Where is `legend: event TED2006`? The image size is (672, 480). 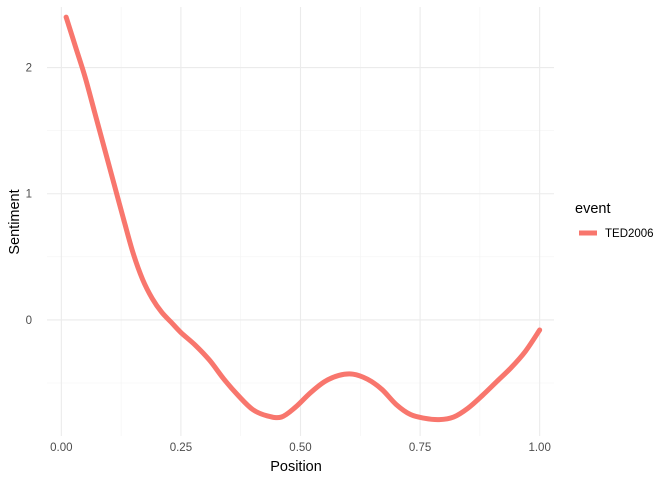 legend: event TED2006 is located at coordinates (614, 220).